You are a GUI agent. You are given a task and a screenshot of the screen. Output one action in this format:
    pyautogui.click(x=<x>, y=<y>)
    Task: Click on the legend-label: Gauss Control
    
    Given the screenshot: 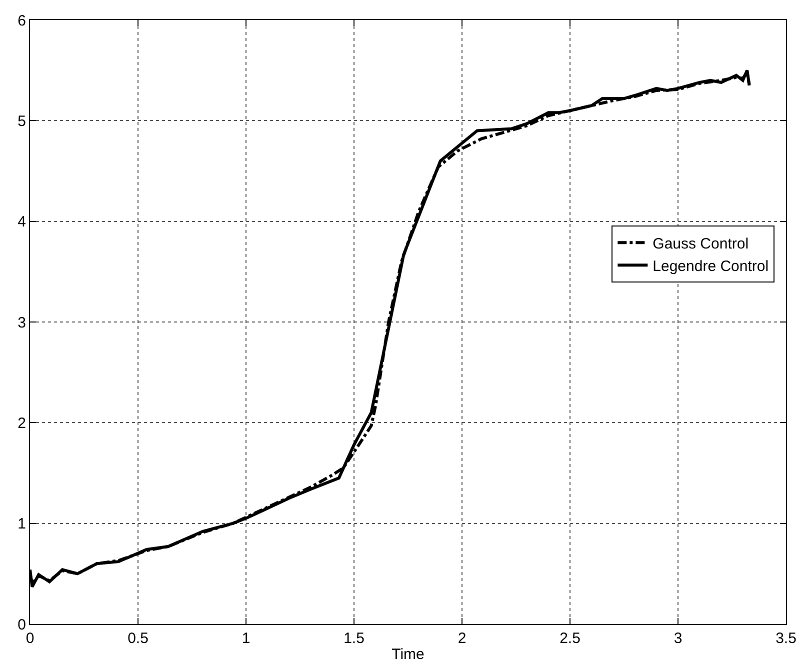 What is the action you would take?
    pyautogui.click(x=700, y=243)
    